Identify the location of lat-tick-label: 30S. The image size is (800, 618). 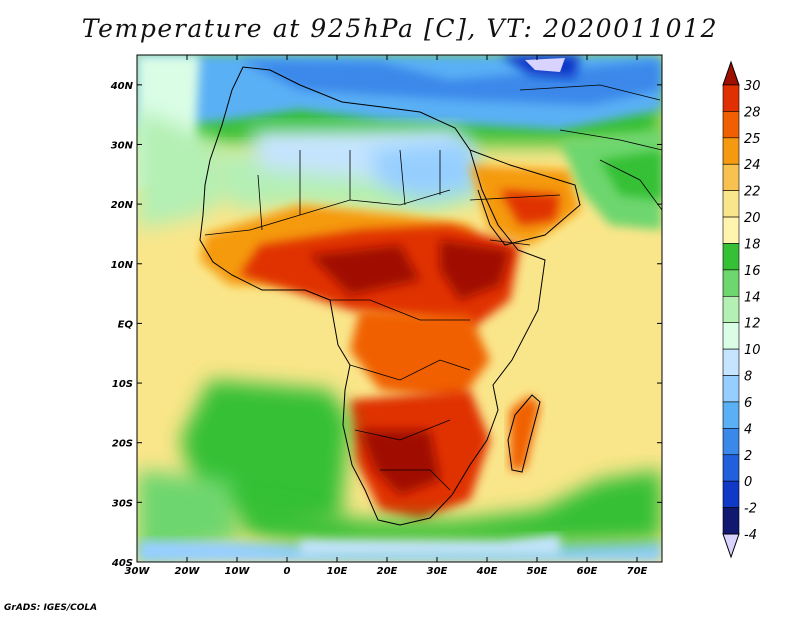
(122, 503).